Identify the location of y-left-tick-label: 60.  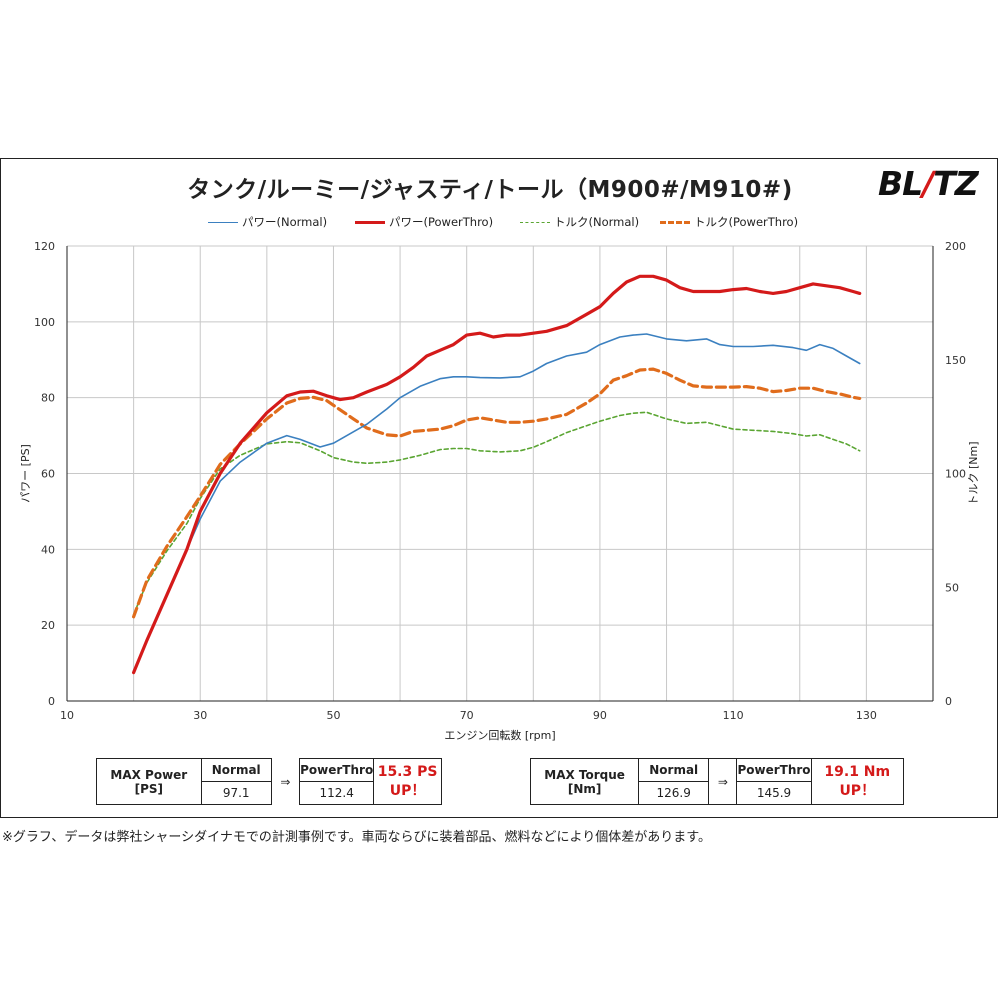
(48, 474).